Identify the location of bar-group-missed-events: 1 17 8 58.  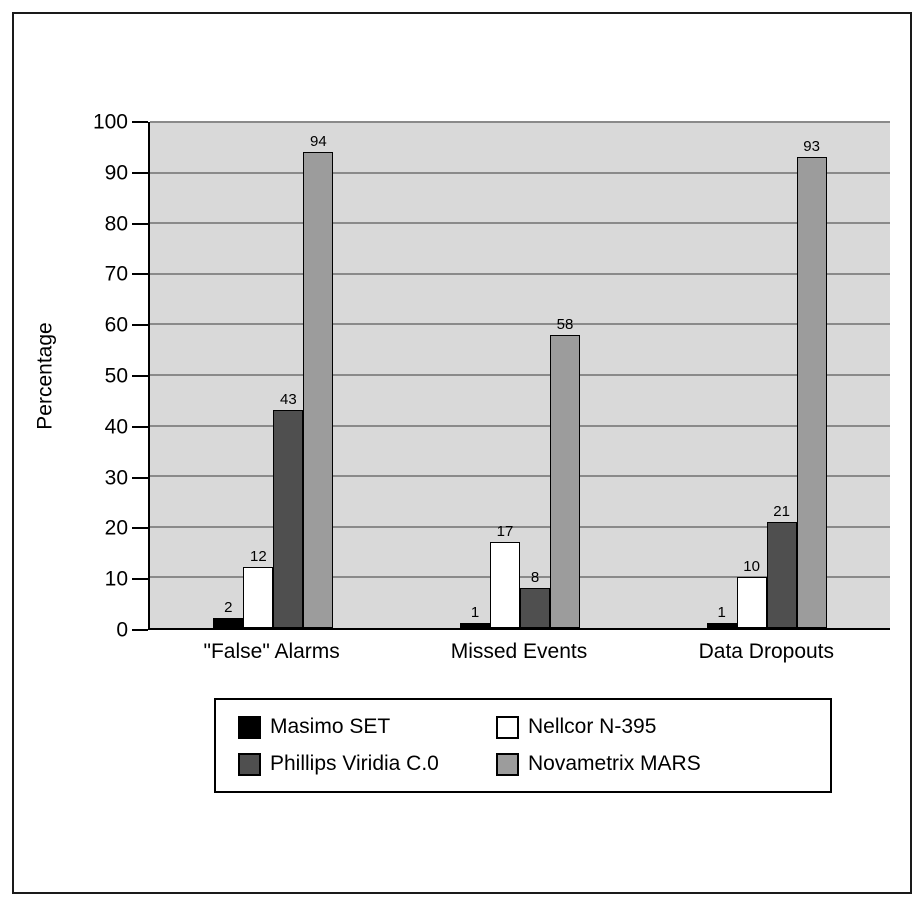
(519, 375).